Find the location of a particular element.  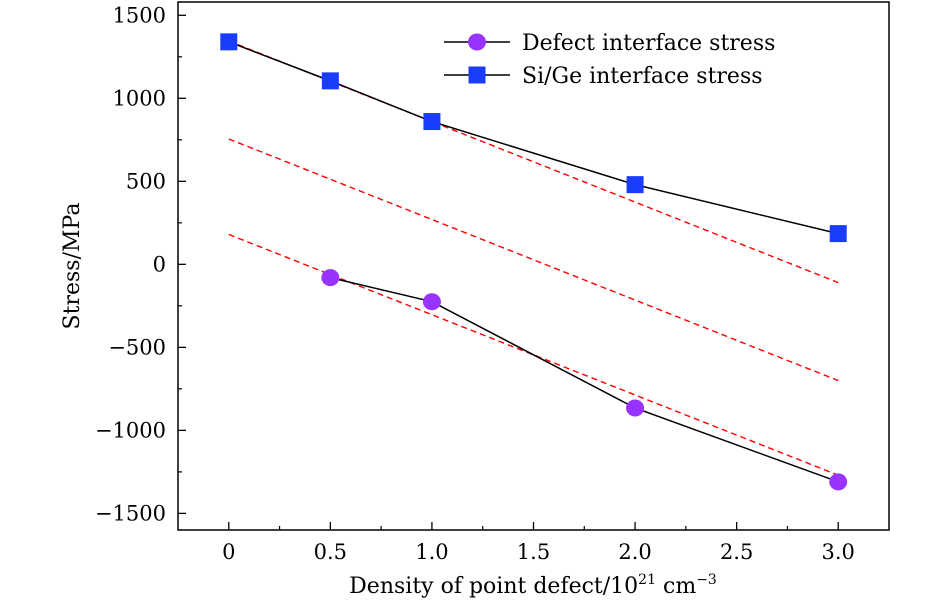

legend-label-defect: Defect interface stress is located at coordinates (648, 43).